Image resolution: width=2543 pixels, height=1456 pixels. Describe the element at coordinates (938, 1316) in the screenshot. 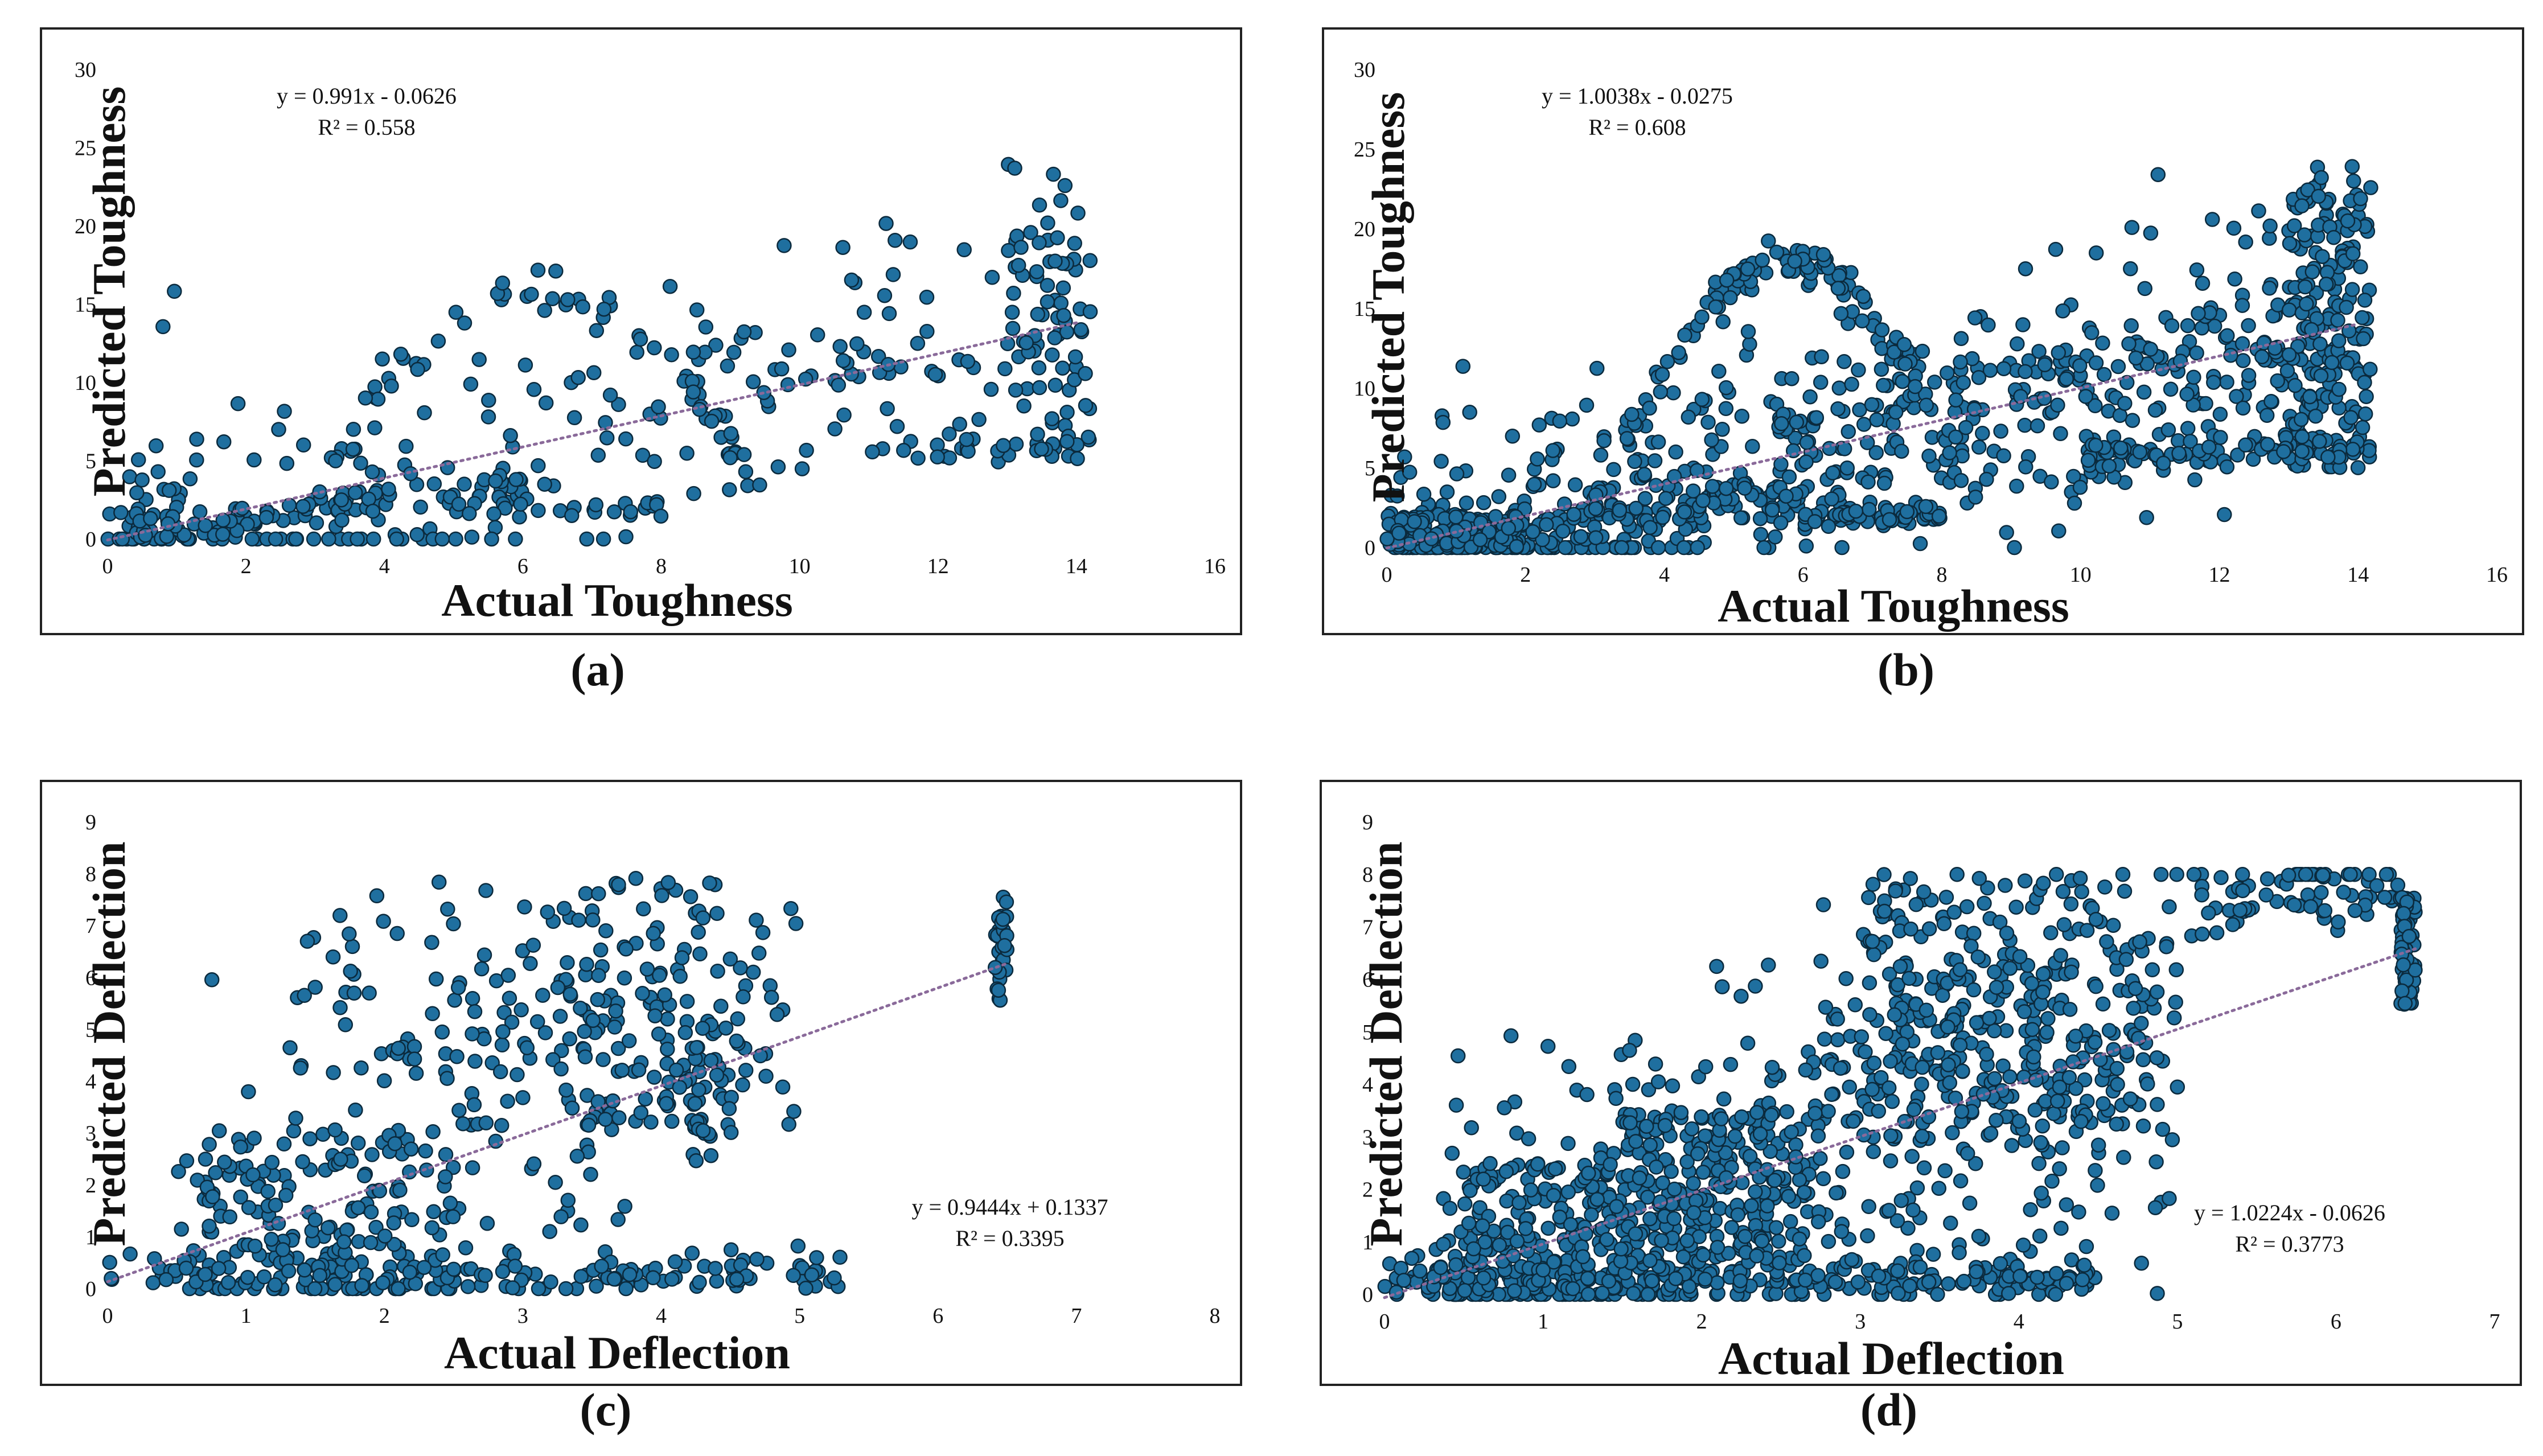

I see `x-tick-label: 6` at that location.